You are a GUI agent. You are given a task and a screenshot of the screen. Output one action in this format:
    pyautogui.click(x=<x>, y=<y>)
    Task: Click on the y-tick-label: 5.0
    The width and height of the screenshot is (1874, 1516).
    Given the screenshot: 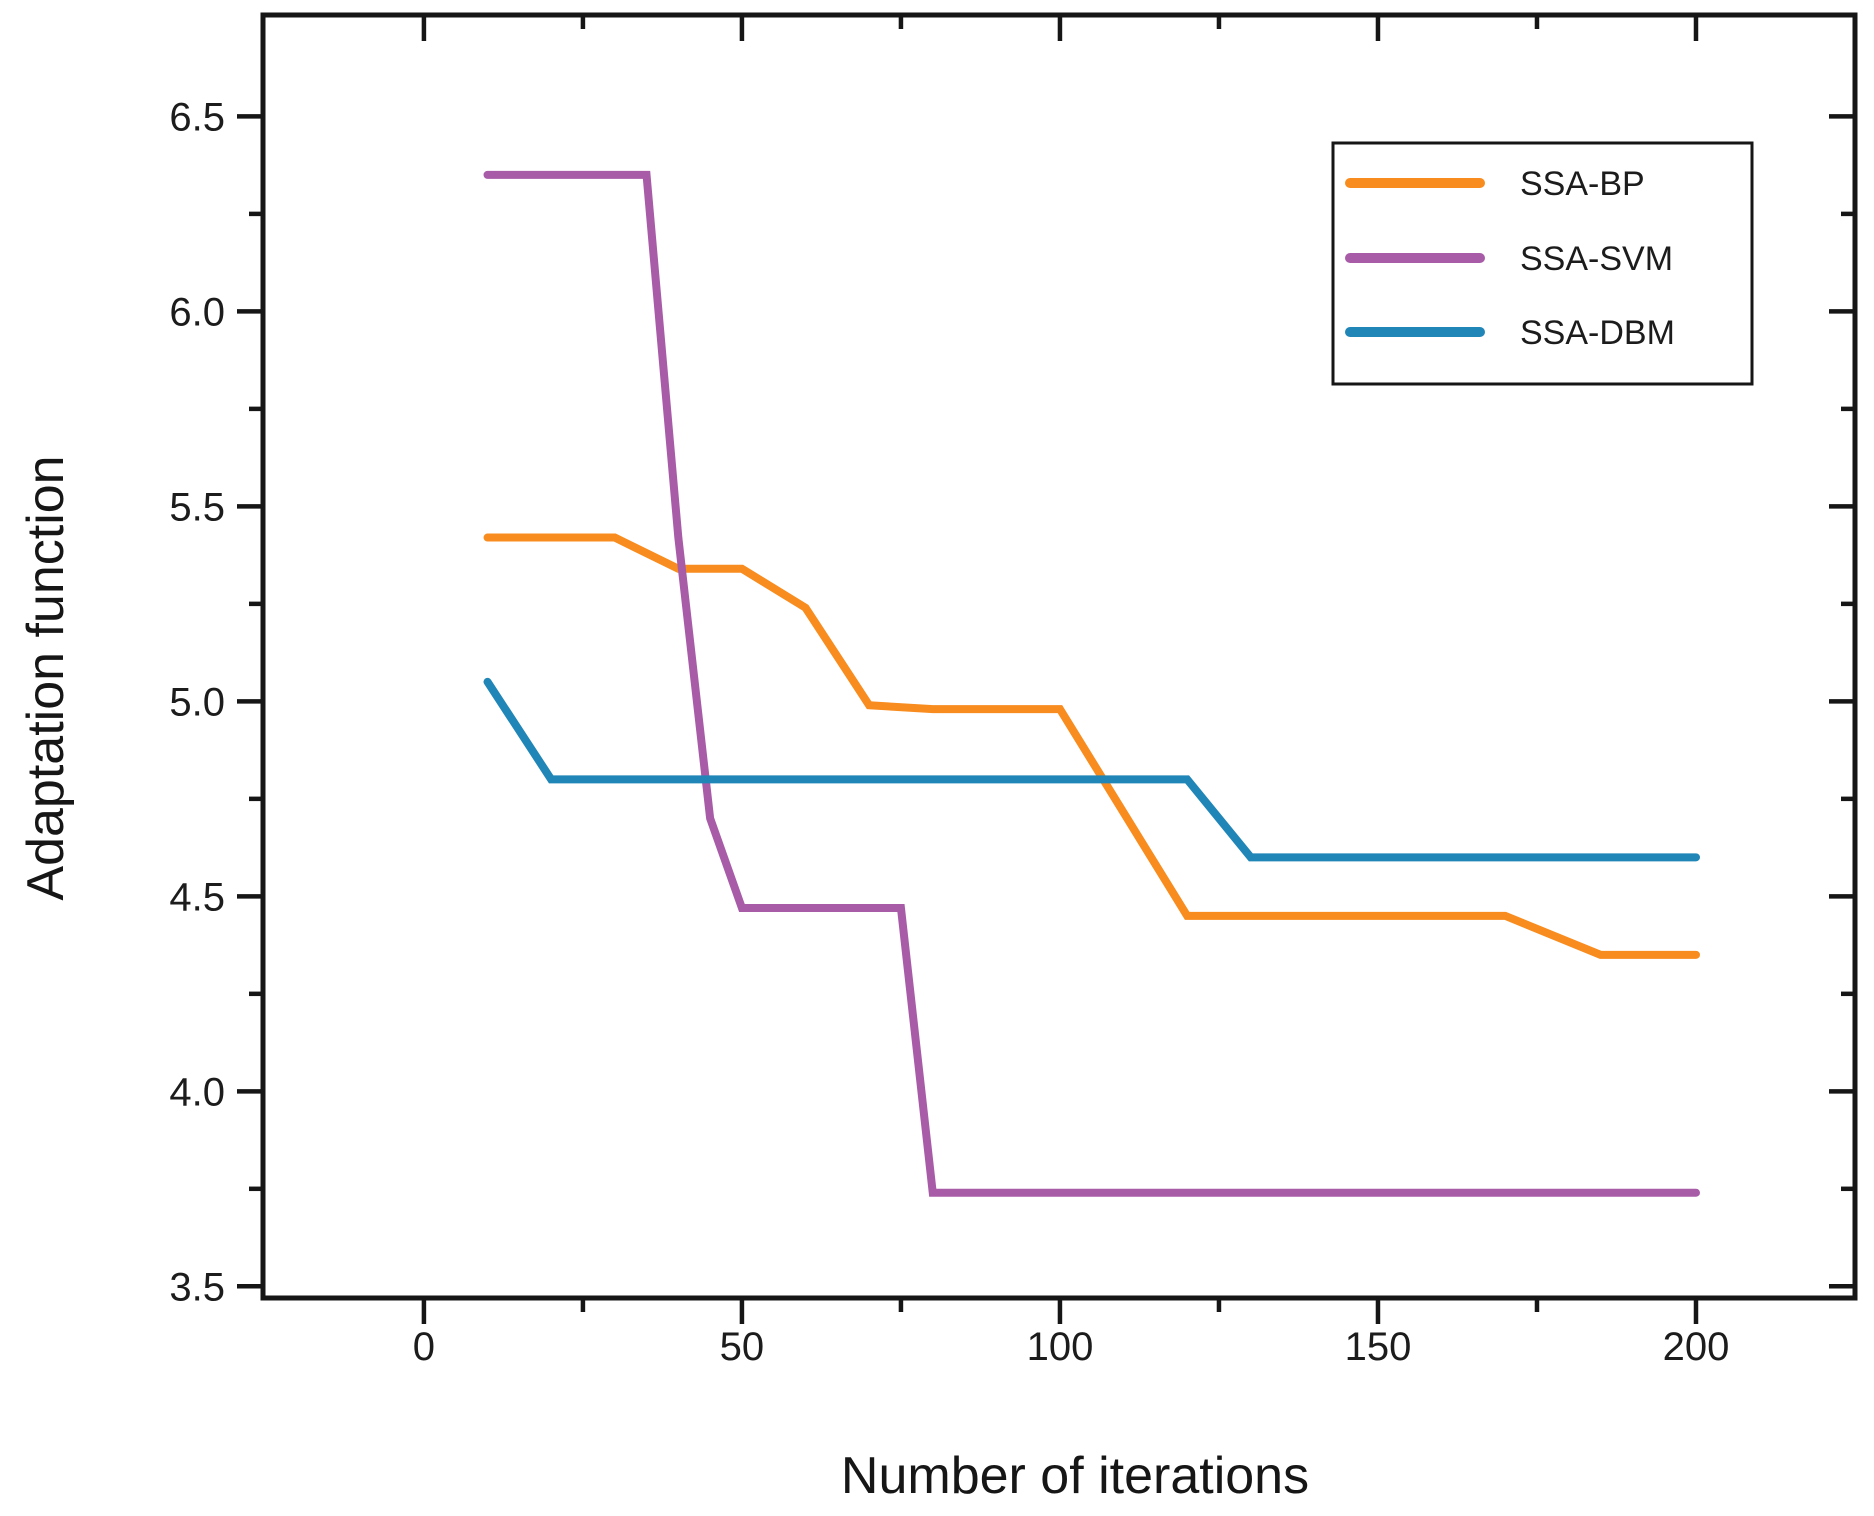 What is the action you would take?
    pyautogui.click(x=197, y=702)
    